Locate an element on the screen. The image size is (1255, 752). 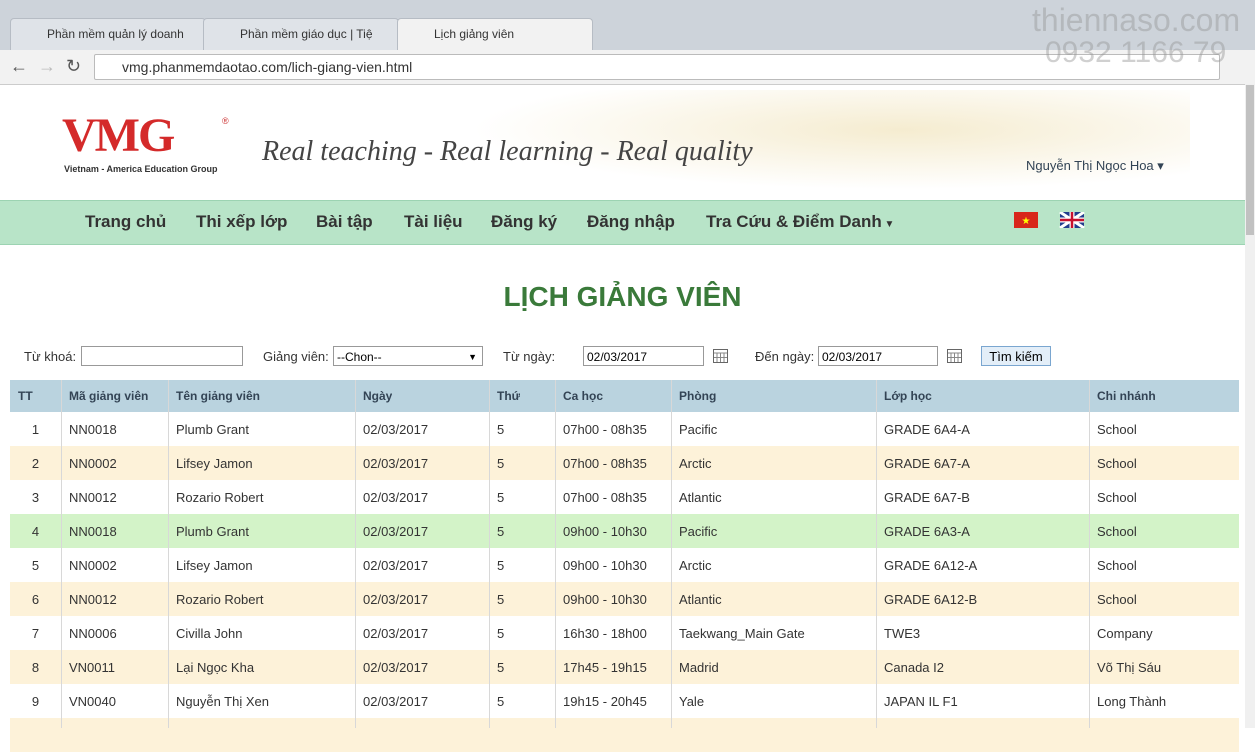
table-cell: 6 is located at coordinates (35, 599).